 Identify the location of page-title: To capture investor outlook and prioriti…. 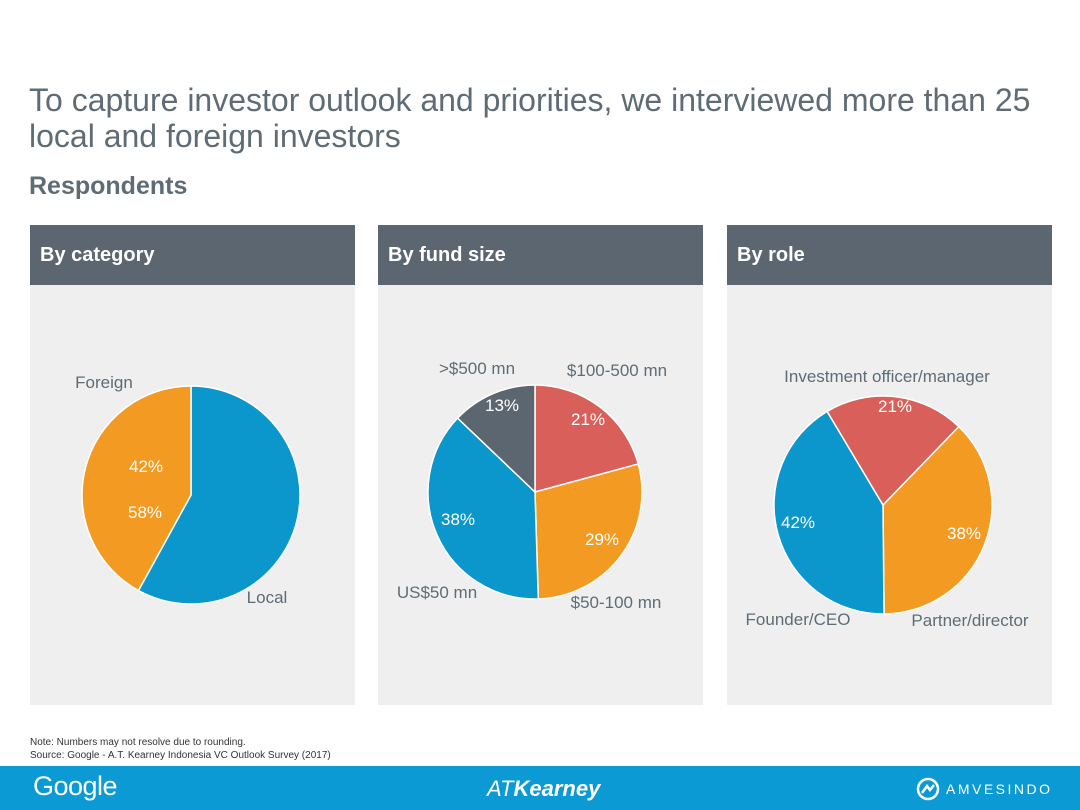
(530, 118).